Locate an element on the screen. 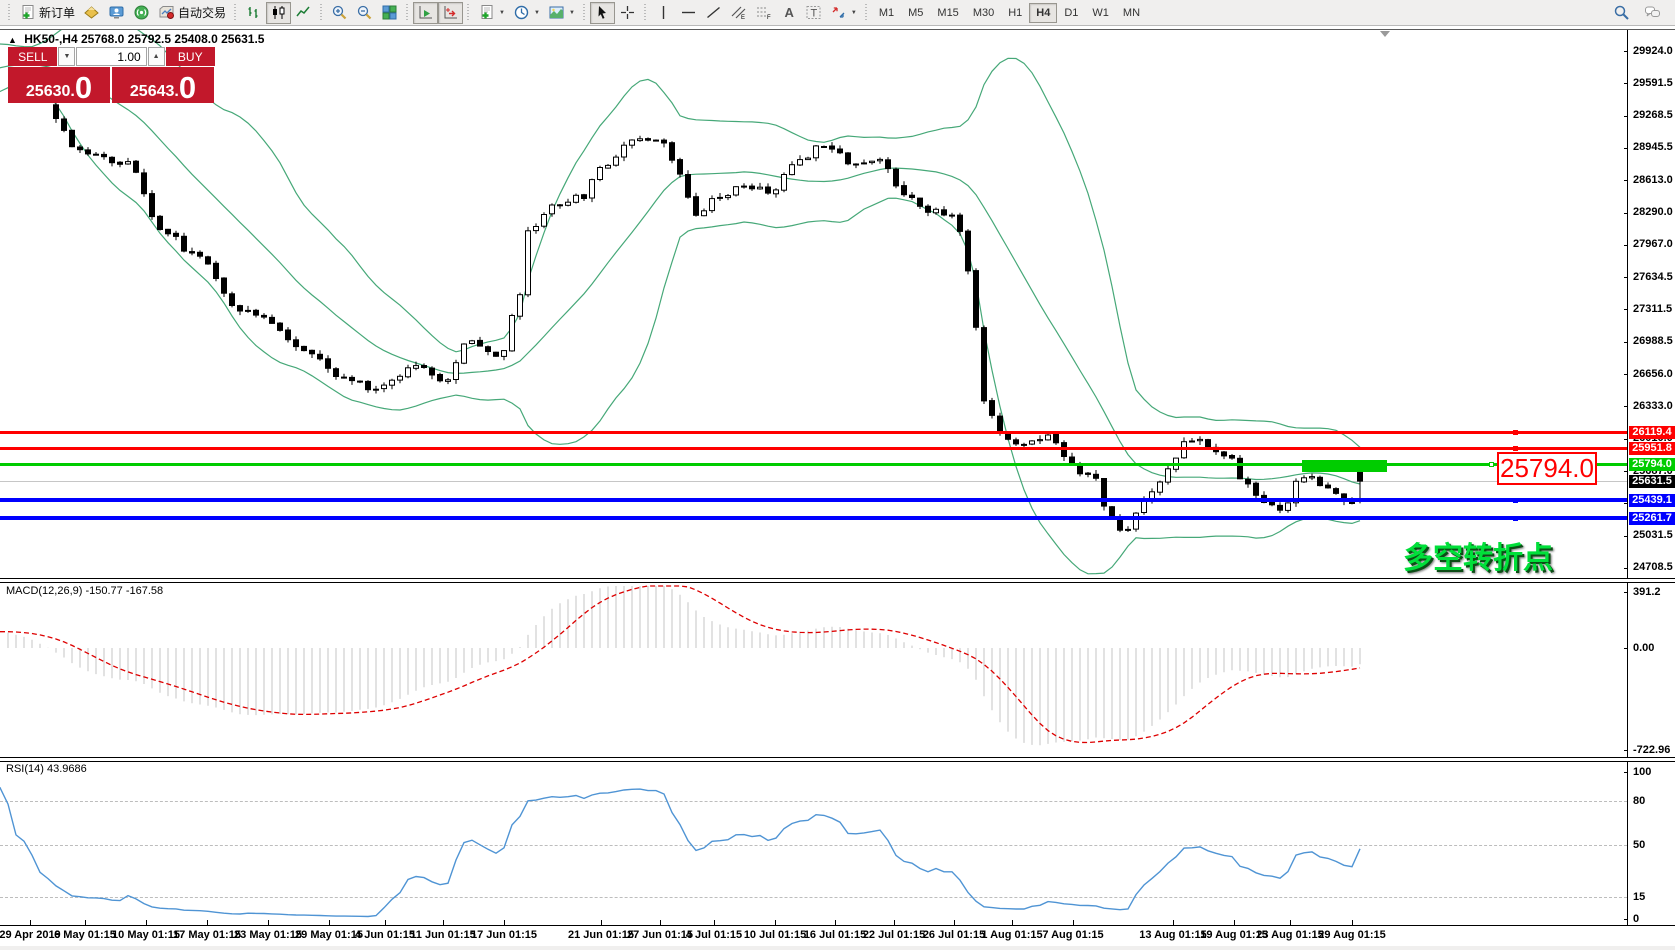 This screenshot has width=1675, height=950. rsi-label: RSI(14) 43.9686 is located at coordinates (46, 769).